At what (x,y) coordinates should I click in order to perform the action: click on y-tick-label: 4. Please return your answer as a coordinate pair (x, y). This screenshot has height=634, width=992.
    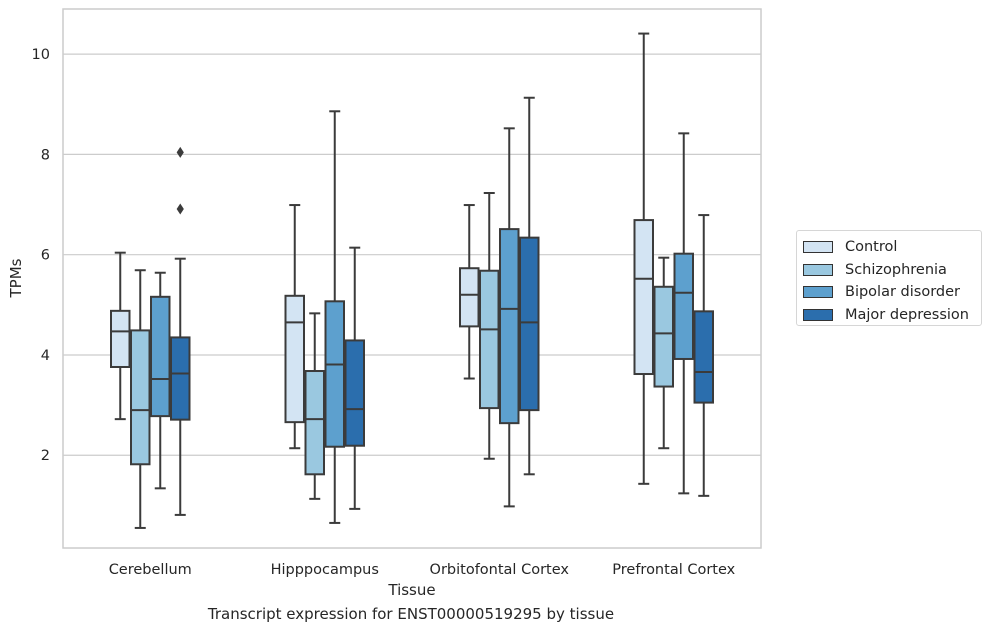
    Looking at the image, I should click on (45, 356).